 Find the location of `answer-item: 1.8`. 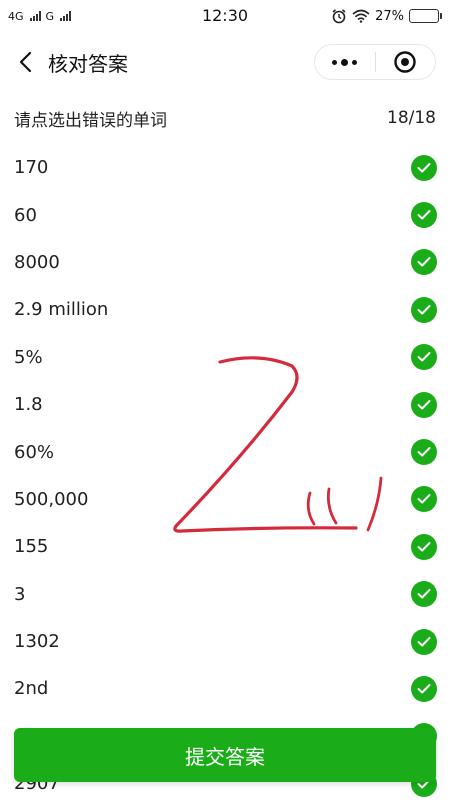

answer-item: 1.8 is located at coordinates (225, 404).